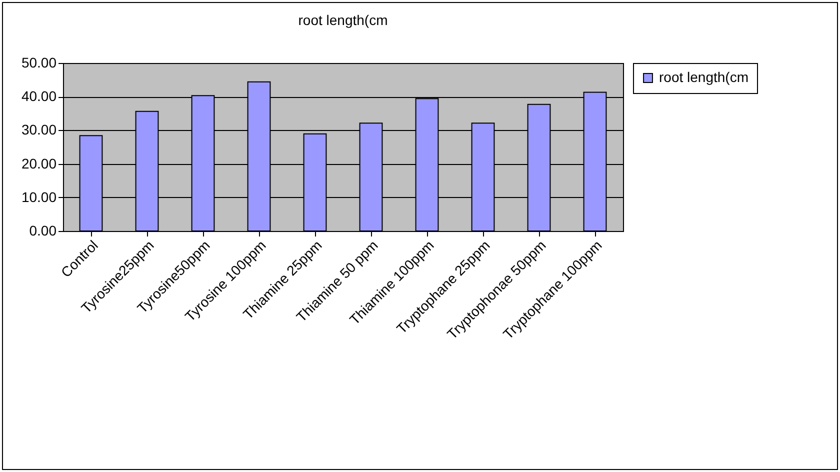  I want to click on y-tick-label: 20.00, so click(39, 163).